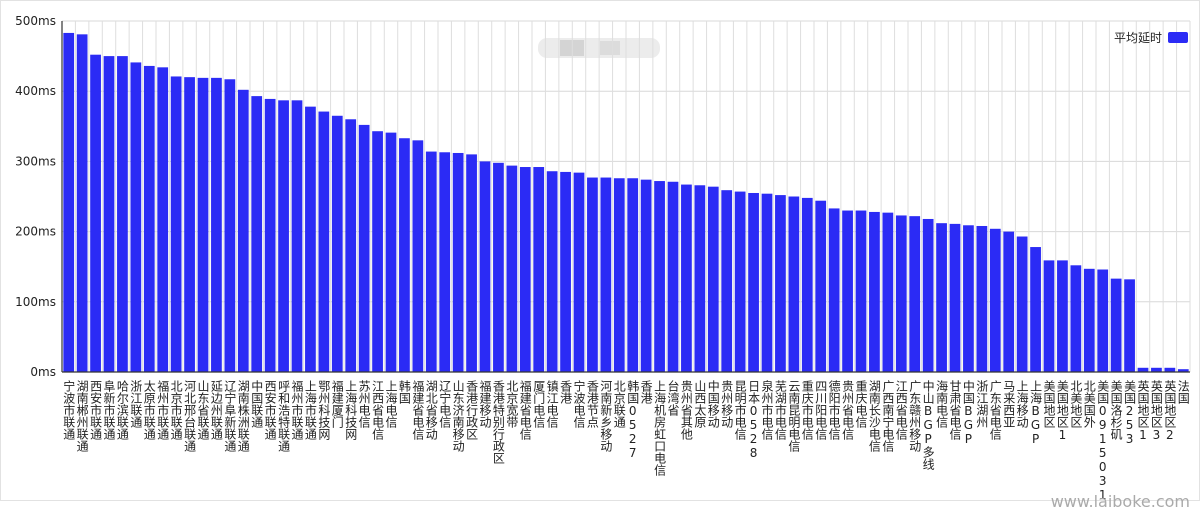 Image resolution: width=1201 pixels, height=518 pixels. Describe the element at coordinates (1116, 410) in the screenshot. I see `x-tick-label: 美国洛杉矶` at that location.